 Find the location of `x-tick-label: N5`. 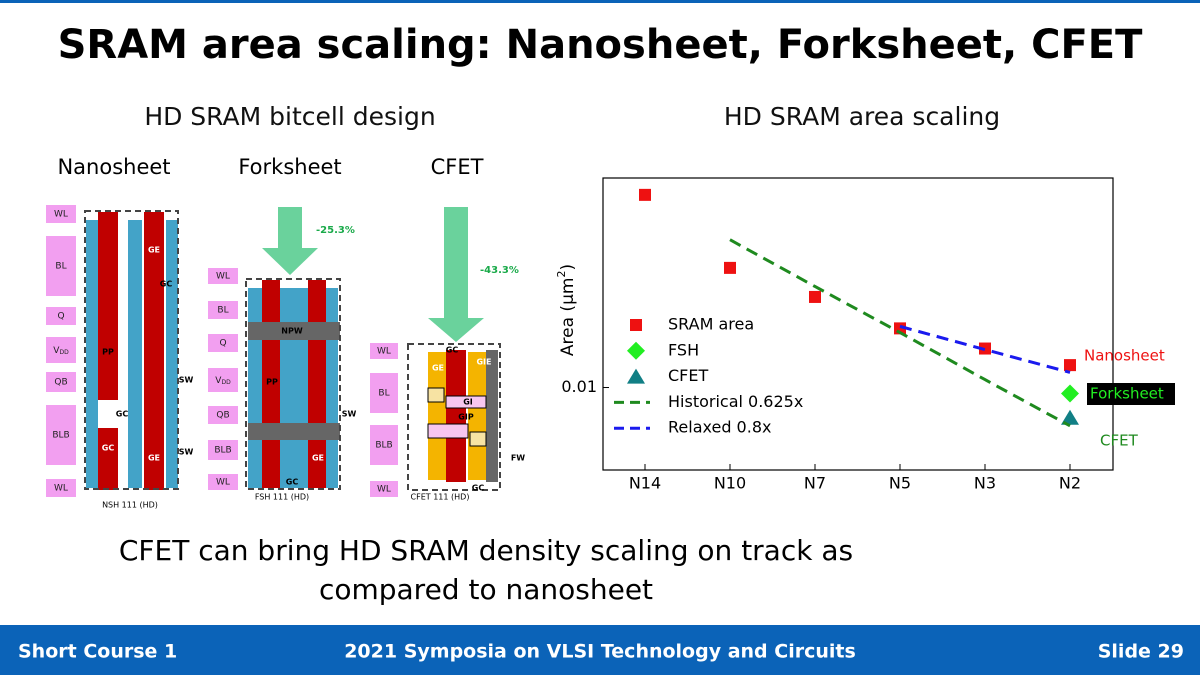

x-tick-label: N5 is located at coordinates (900, 483).